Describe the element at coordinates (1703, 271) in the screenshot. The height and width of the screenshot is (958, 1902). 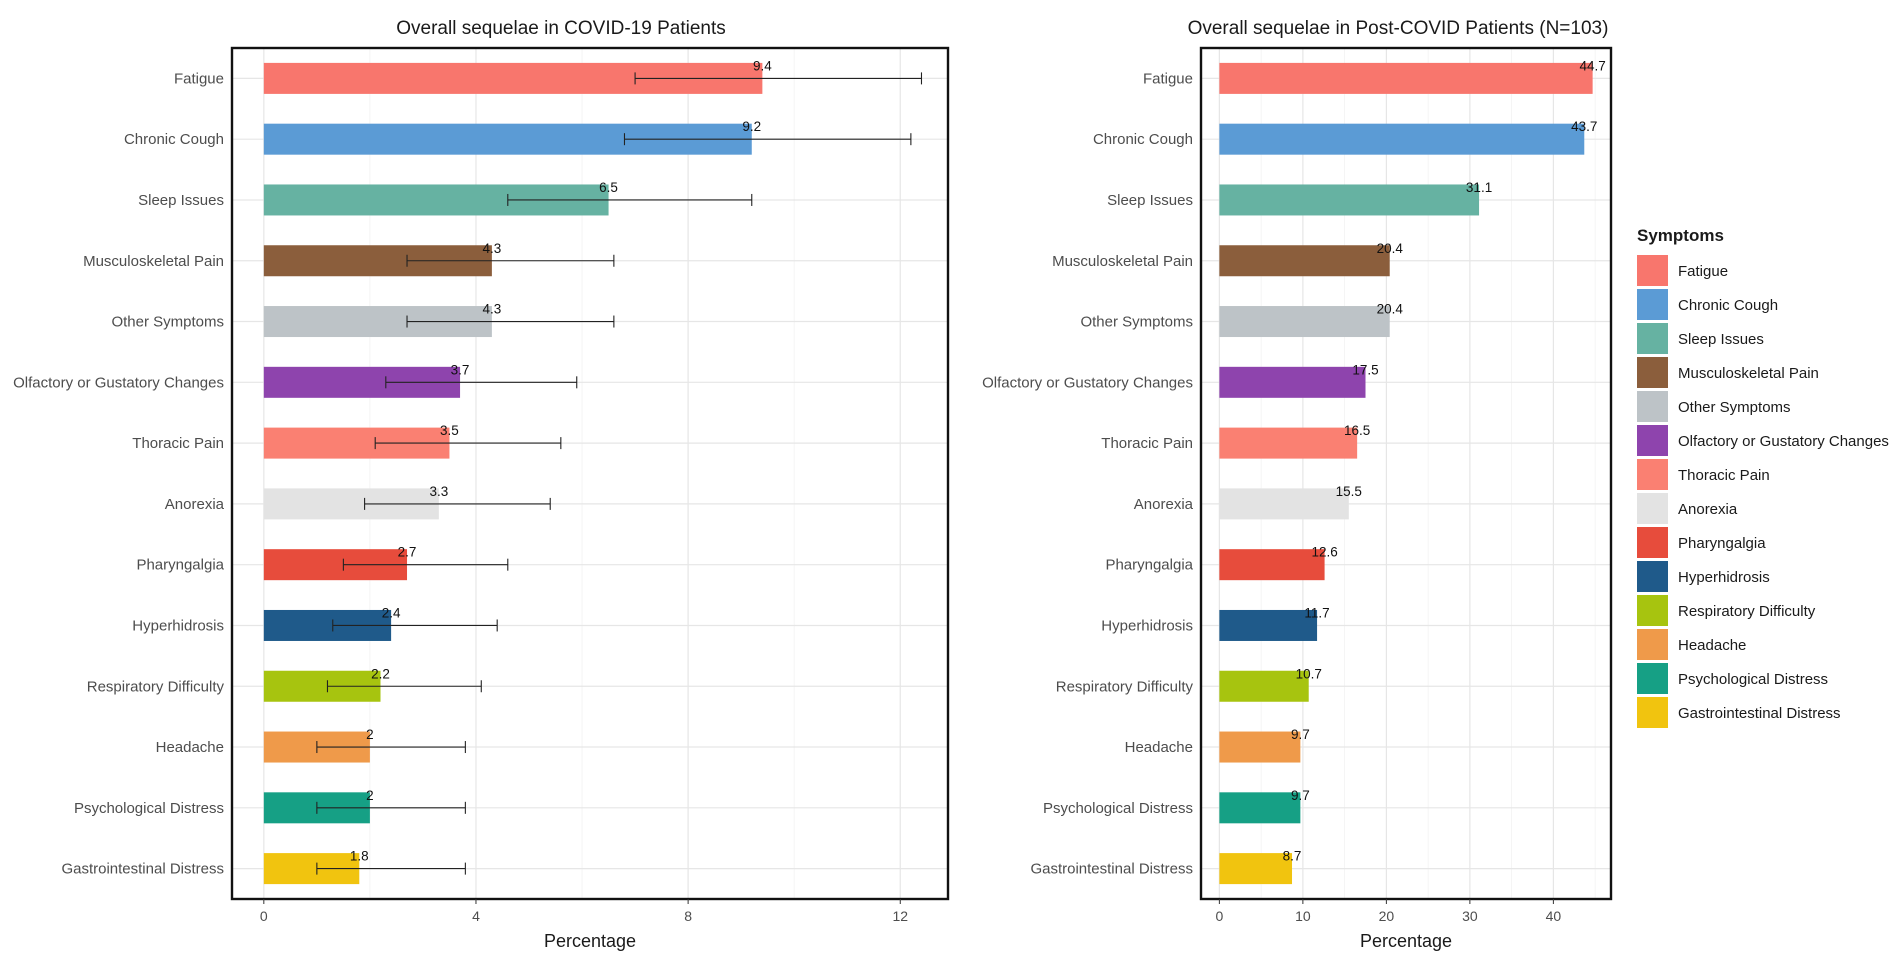
I see `legend-label: Fatigue` at that location.